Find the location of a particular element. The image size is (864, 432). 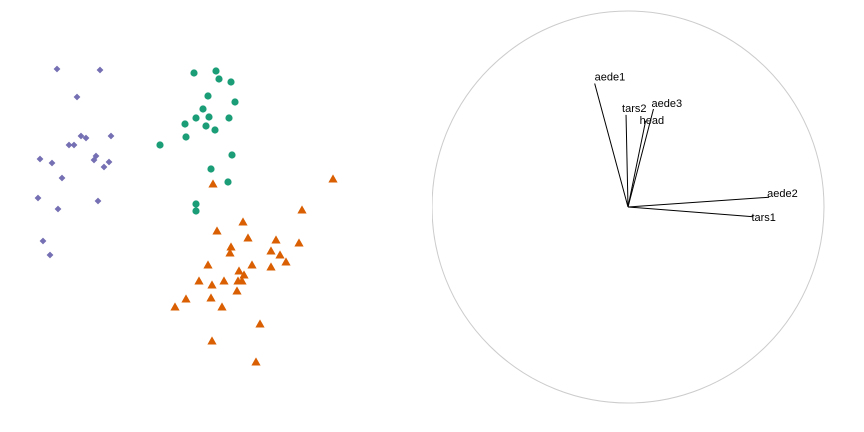

label-aede1: aede1 is located at coordinates (610, 78).